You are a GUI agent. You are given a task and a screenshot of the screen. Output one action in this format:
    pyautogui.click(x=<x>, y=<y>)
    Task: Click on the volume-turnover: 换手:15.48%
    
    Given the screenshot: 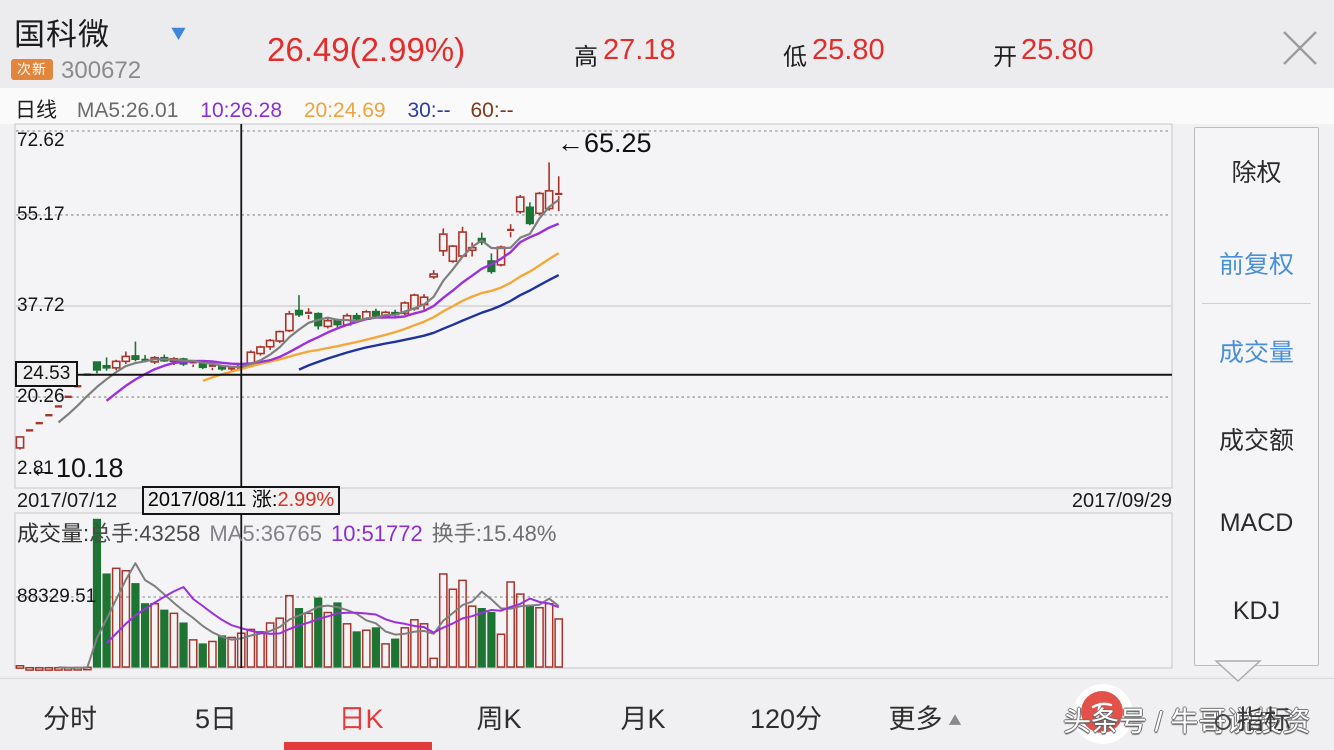 What is the action you would take?
    pyautogui.click(x=494, y=533)
    